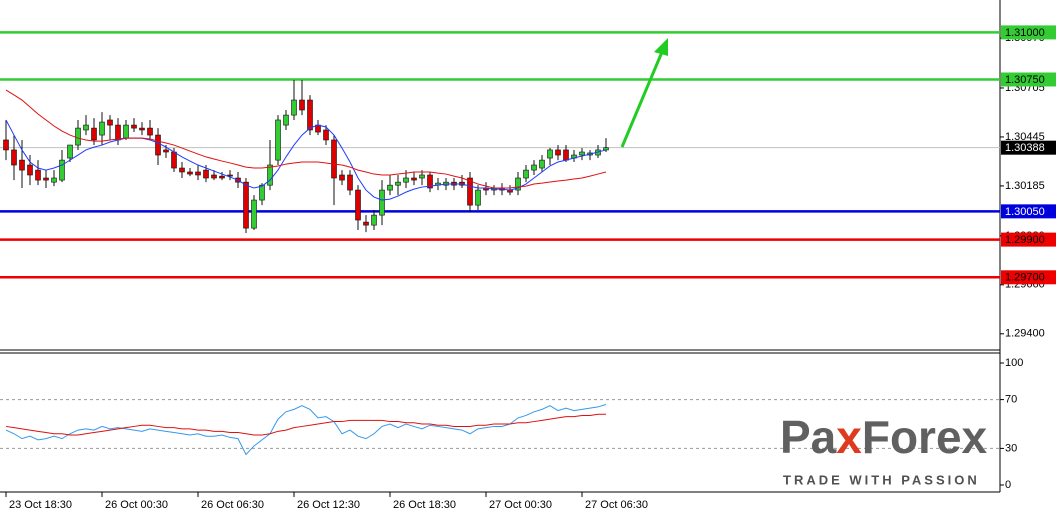 The width and height of the screenshot is (1064, 516). What do you see at coordinates (1025, 148) in the screenshot?
I see `price-box-label: 1.30388` at bounding box center [1025, 148].